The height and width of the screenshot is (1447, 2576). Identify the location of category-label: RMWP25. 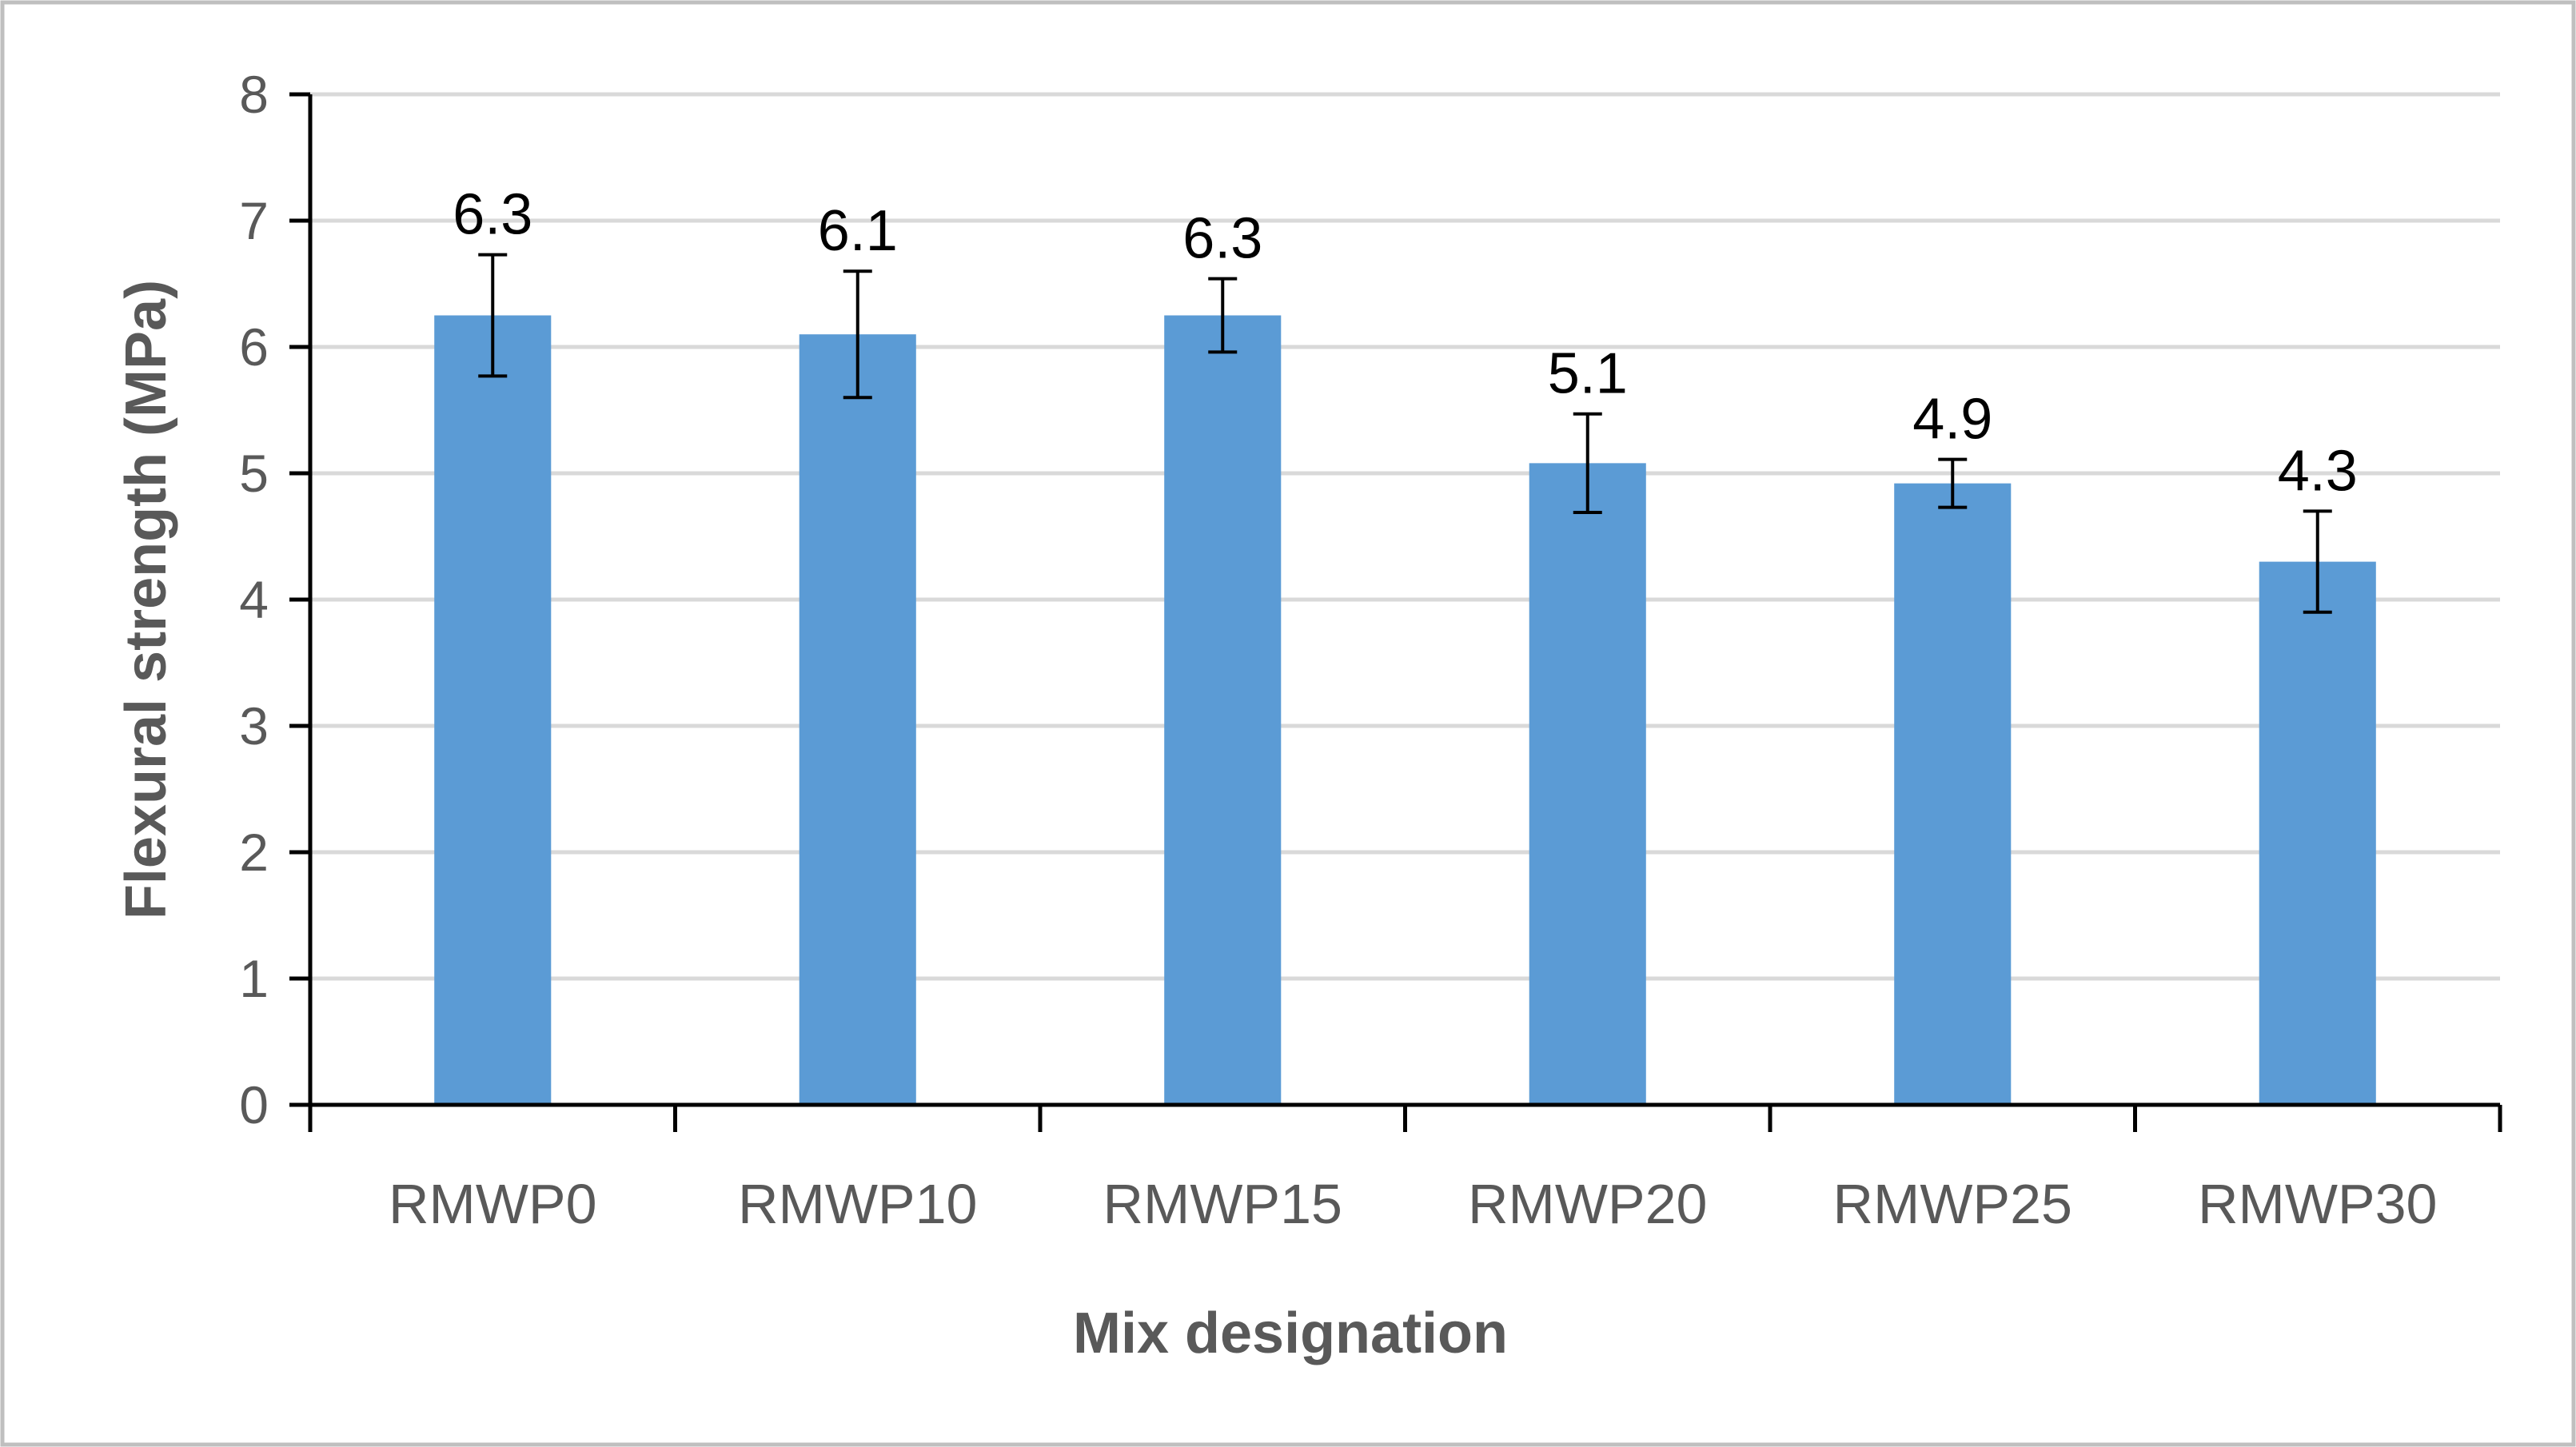
(1952, 1204).